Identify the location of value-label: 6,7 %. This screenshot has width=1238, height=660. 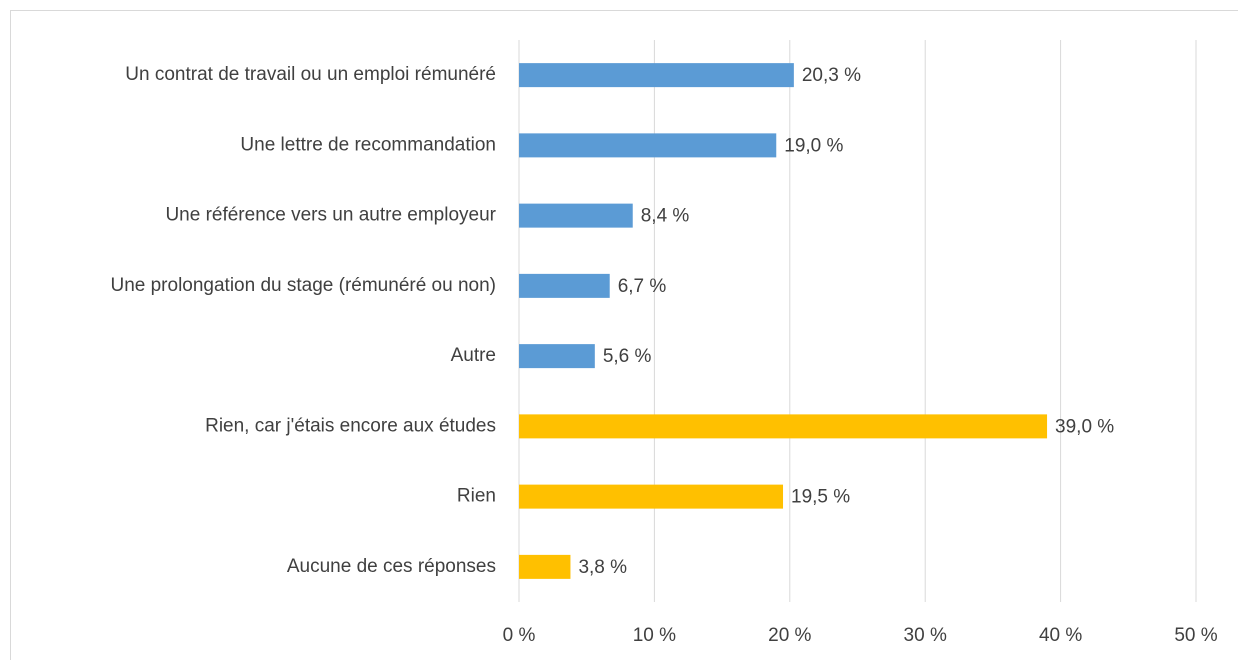
(642, 286).